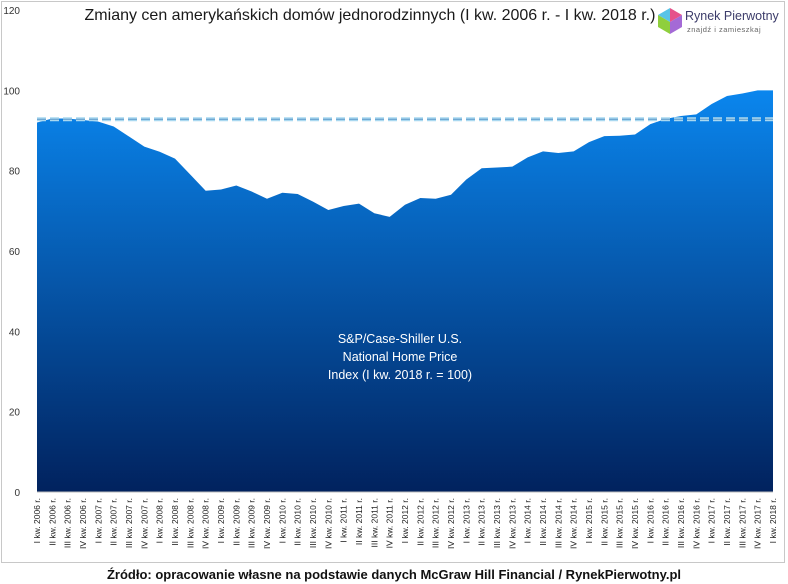  What do you see at coordinates (328, 523) in the screenshot?
I see `x-tick-label: IV kw. 2010 r.` at bounding box center [328, 523].